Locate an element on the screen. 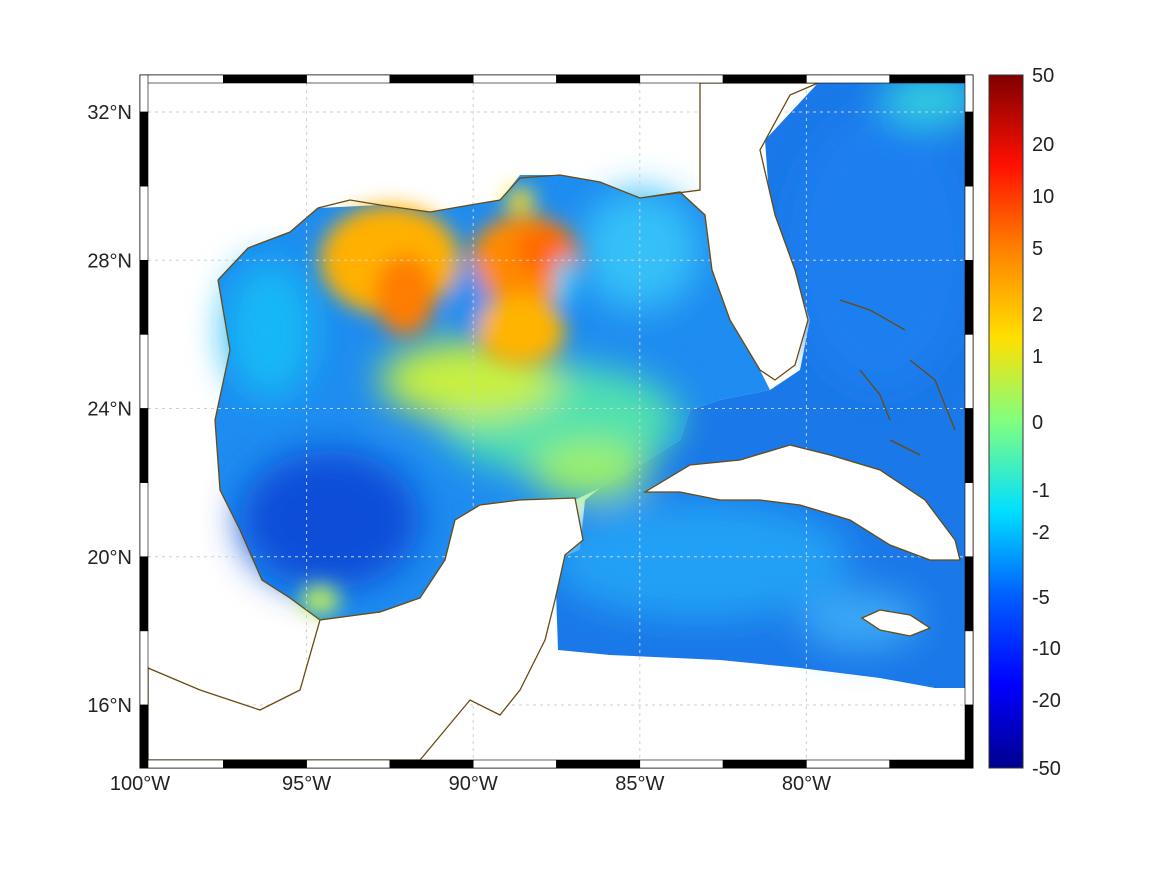  latitude-tick-label: 16°N is located at coordinates (109, 706).